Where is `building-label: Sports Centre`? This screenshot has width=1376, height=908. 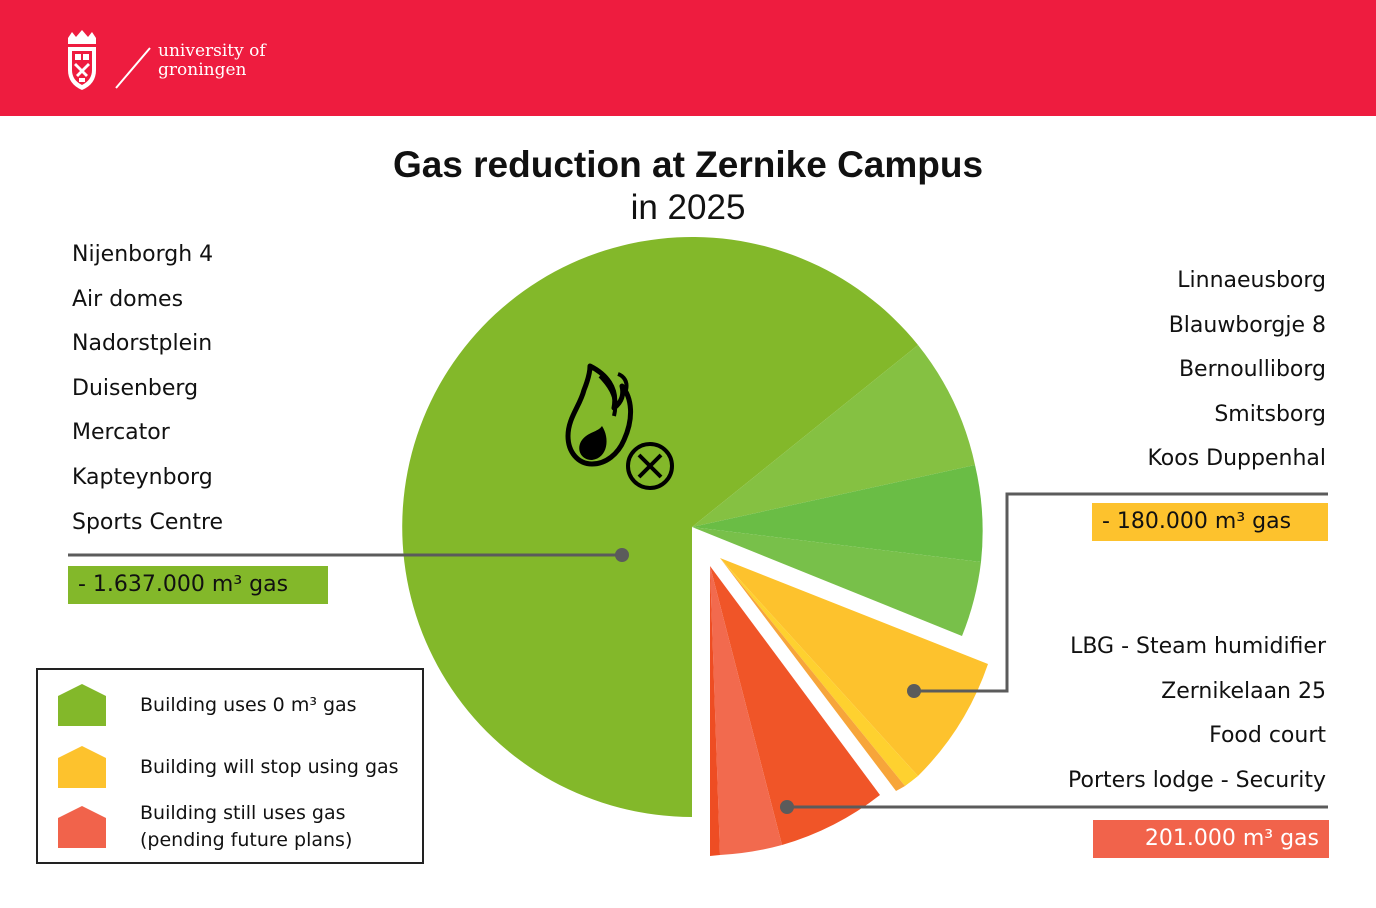 building-label: Sports Centre is located at coordinates (148, 522).